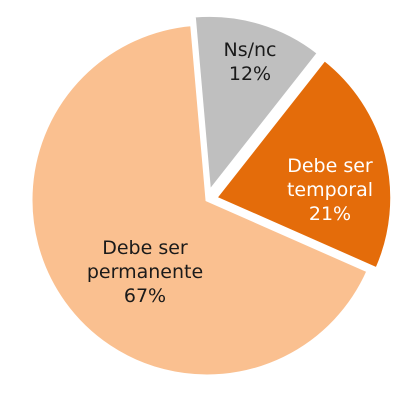 The width and height of the screenshot is (410, 407). What do you see at coordinates (256, 104) in the screenshot?
I see `pie-slice` at bounding box center [256, 104].